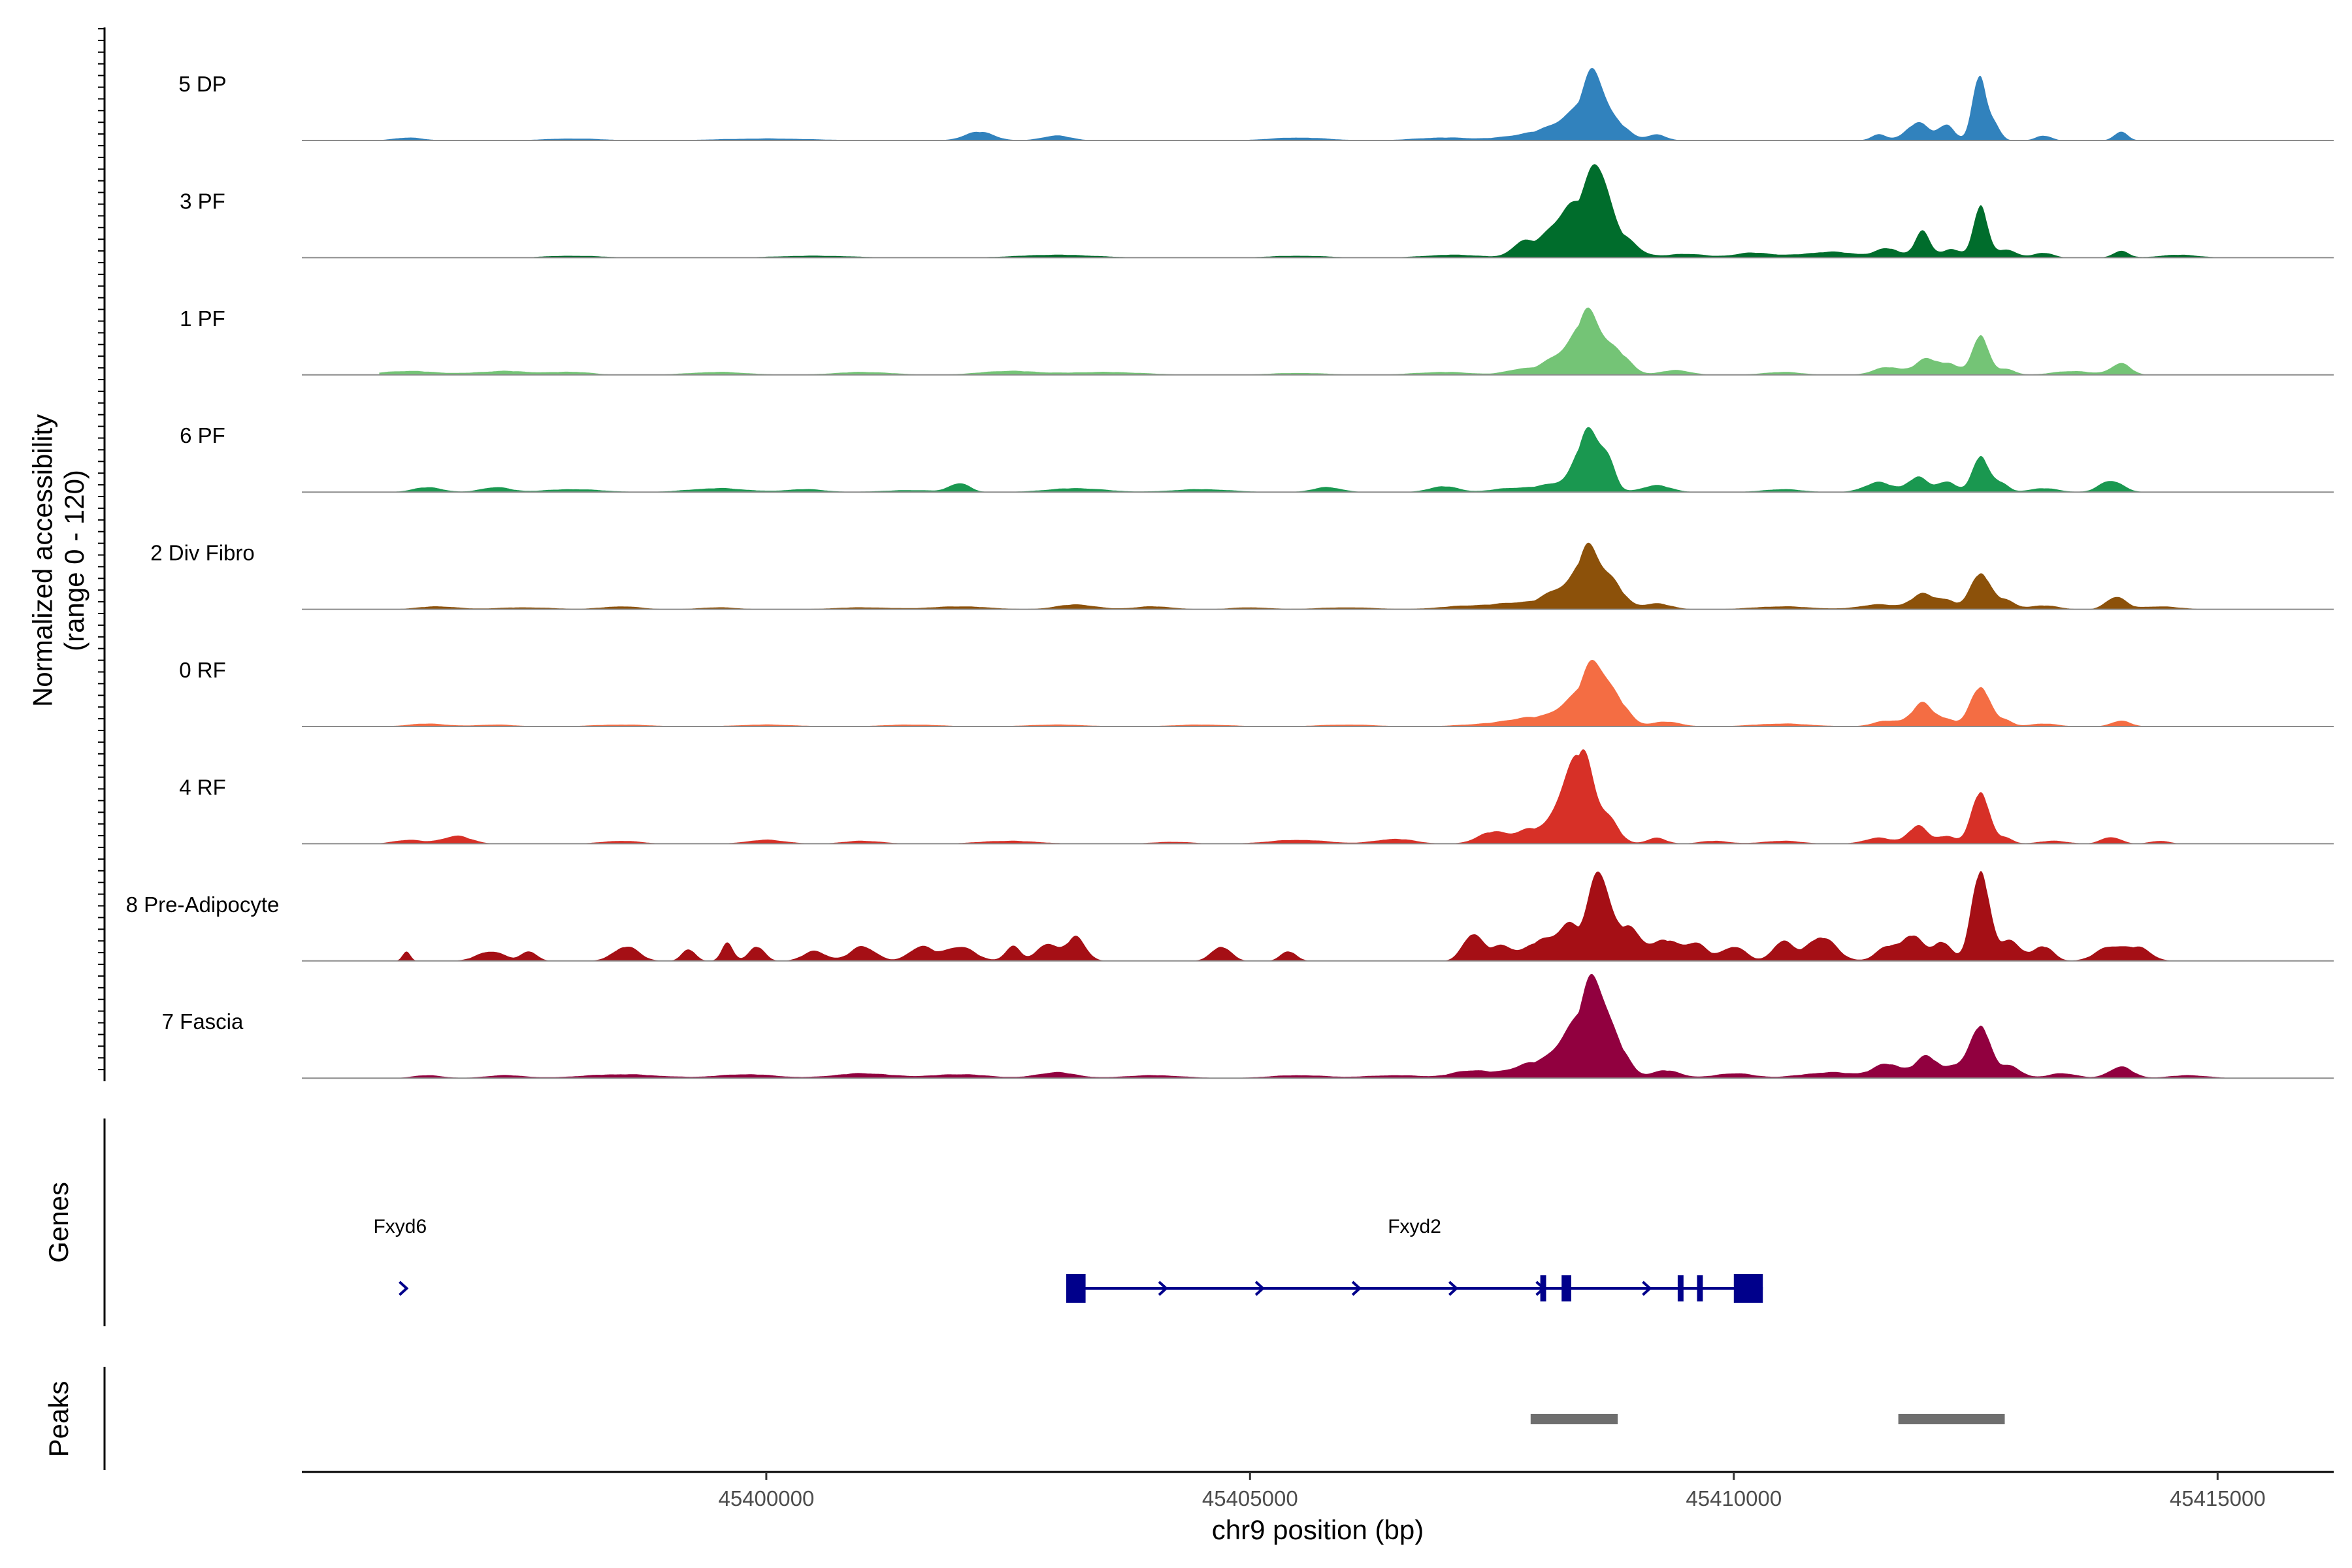  What do you see at coordinates (202, 84) in the screenshot?
I see `track-label: 5 DP` at bounding box center [202, 84].